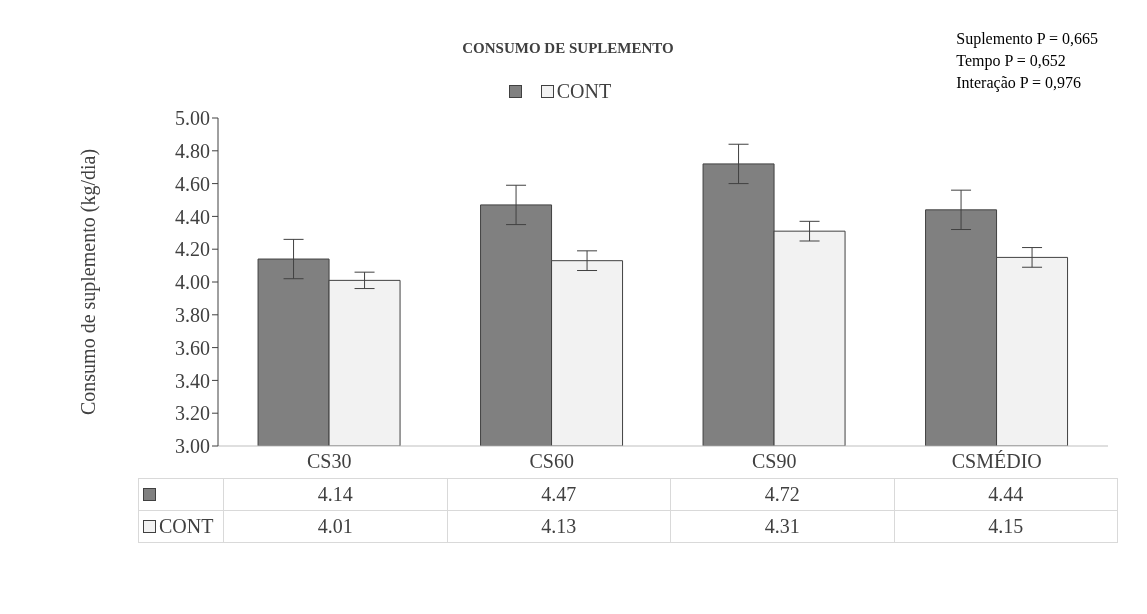  Describe the element at coordinates (782, 526) in the screenshot. I see `data-label: 4.31` at that location.